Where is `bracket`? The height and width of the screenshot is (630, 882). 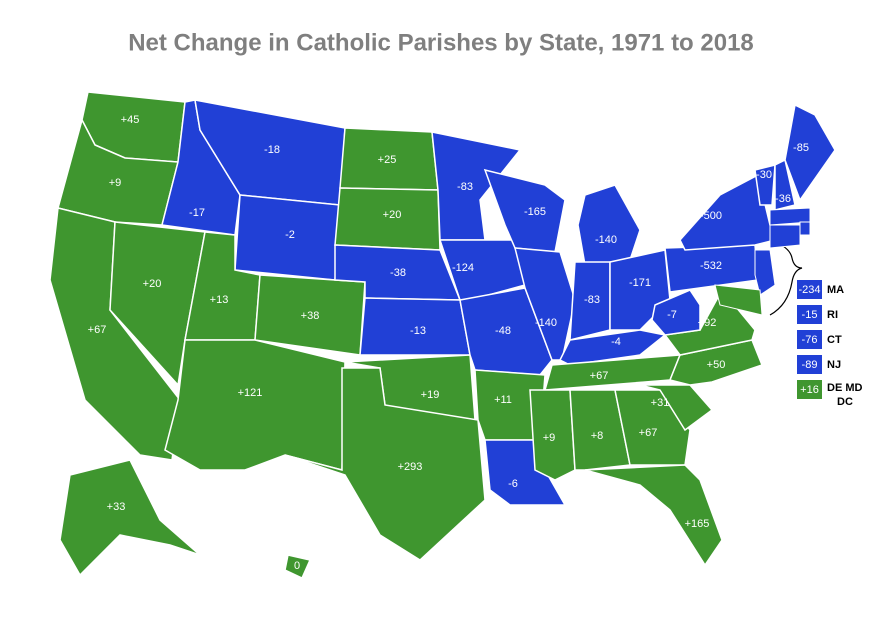 bracket is located at coordinates (786, 278).